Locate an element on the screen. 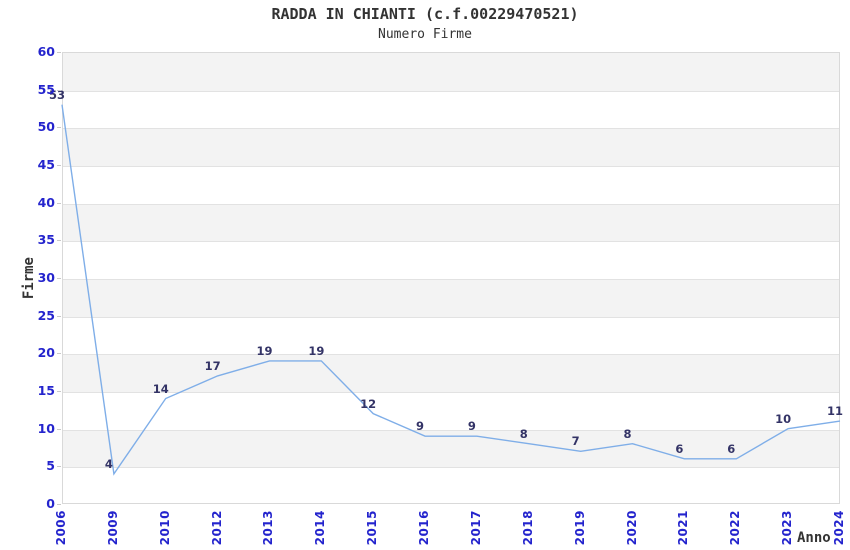 This screenshot has height=550, width=850. y-tick-label: 30 is located at coordinates (46, 277).